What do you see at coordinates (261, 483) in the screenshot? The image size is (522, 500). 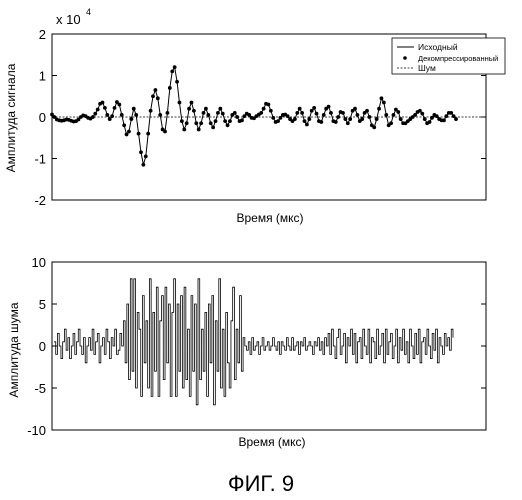 I see `figure-caption: ФИГ. 9` at bounding box center [261, 483].